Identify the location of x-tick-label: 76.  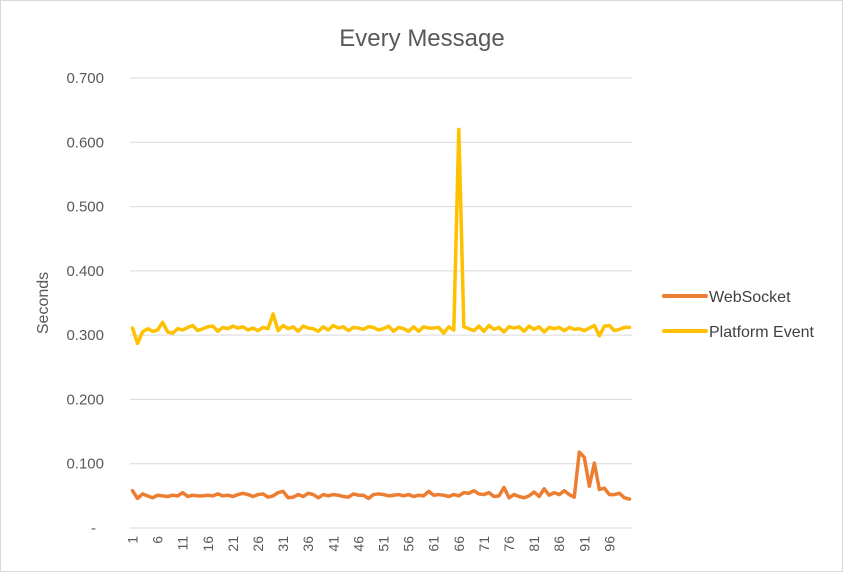
(509, 544).